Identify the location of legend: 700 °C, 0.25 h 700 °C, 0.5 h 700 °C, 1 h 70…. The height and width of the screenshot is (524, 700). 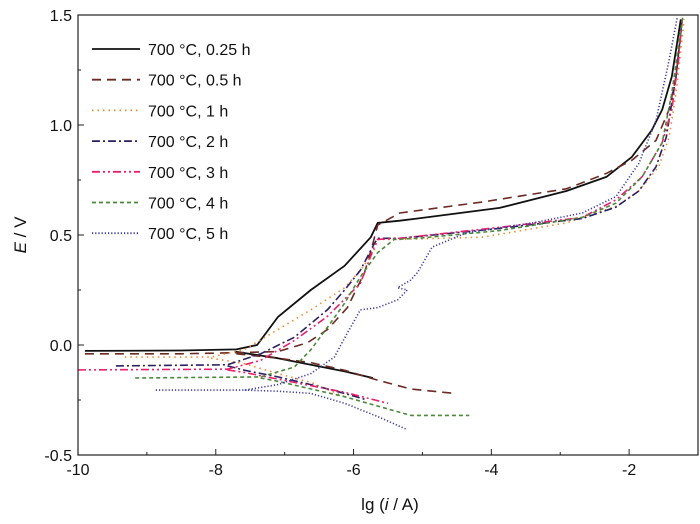
(171, 142).